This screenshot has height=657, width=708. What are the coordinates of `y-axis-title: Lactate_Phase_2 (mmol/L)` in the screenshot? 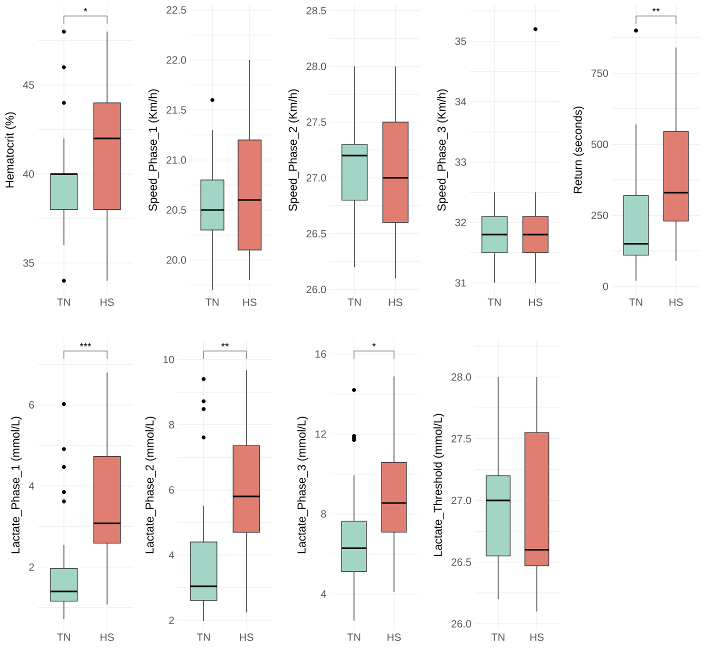 It's located at (150, 485).